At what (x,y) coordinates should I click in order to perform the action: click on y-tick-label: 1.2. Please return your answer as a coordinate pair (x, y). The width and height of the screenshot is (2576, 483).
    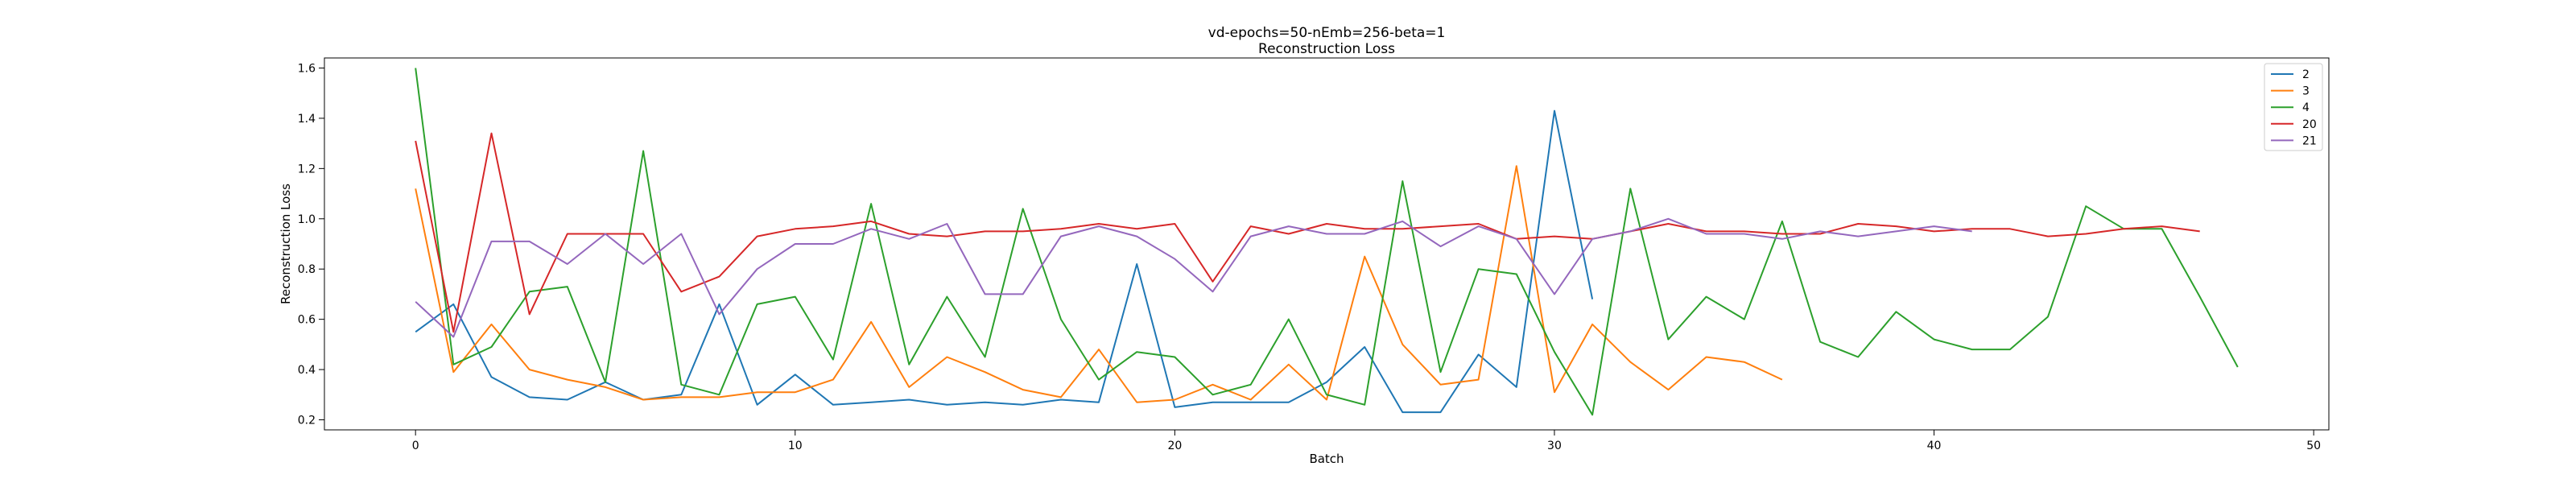
    Looking at the image, I should click on (307, 169).